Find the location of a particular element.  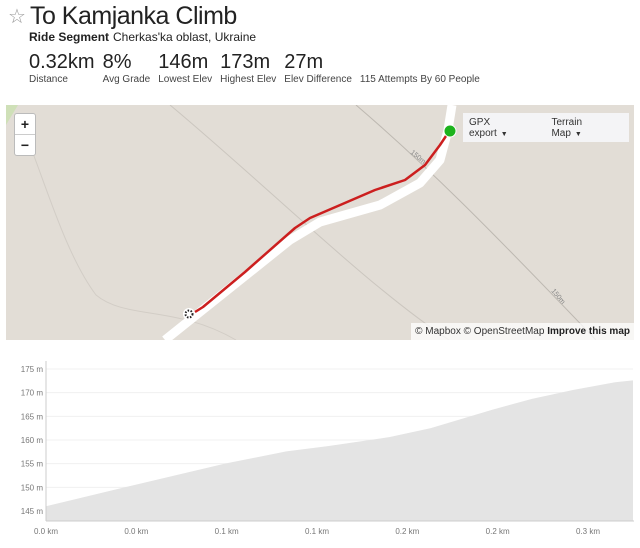

finish-flag-icon is located at coordinates (189, 314).